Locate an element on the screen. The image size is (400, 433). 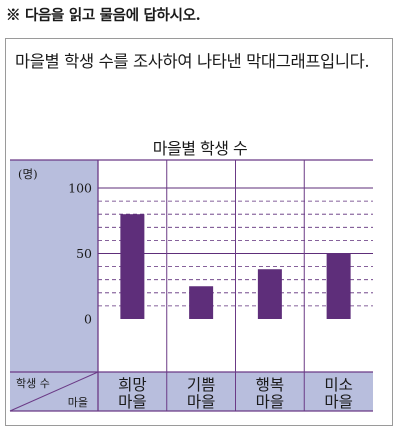
y-axis-panel is located at coordinates (54, 266).